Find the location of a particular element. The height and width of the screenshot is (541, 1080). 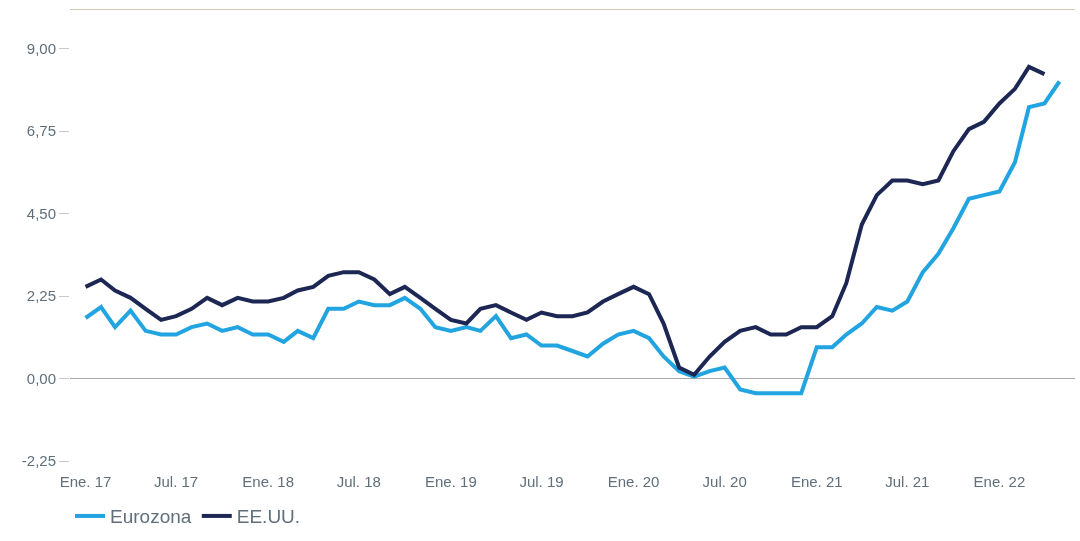

y-tick-label: 9,00 is located at coordinates (41, 48).